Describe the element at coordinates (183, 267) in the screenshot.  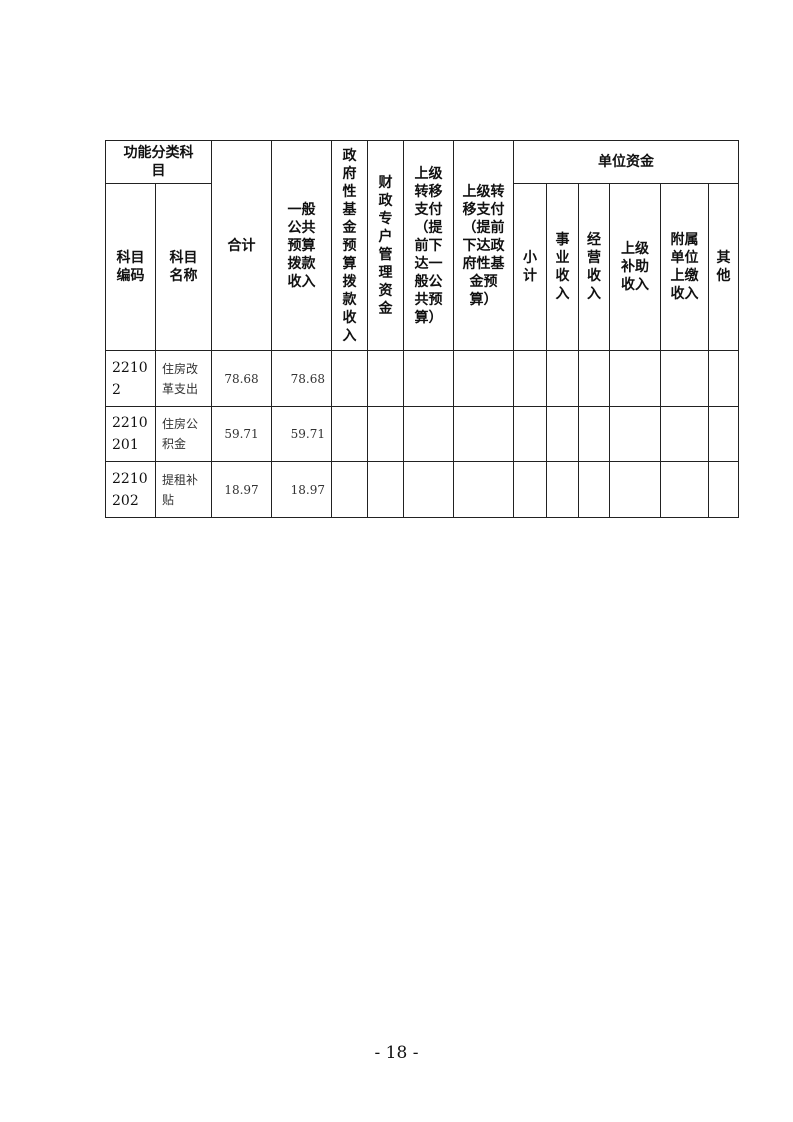
I see `header-subject-name: 科目 名称` at that location.